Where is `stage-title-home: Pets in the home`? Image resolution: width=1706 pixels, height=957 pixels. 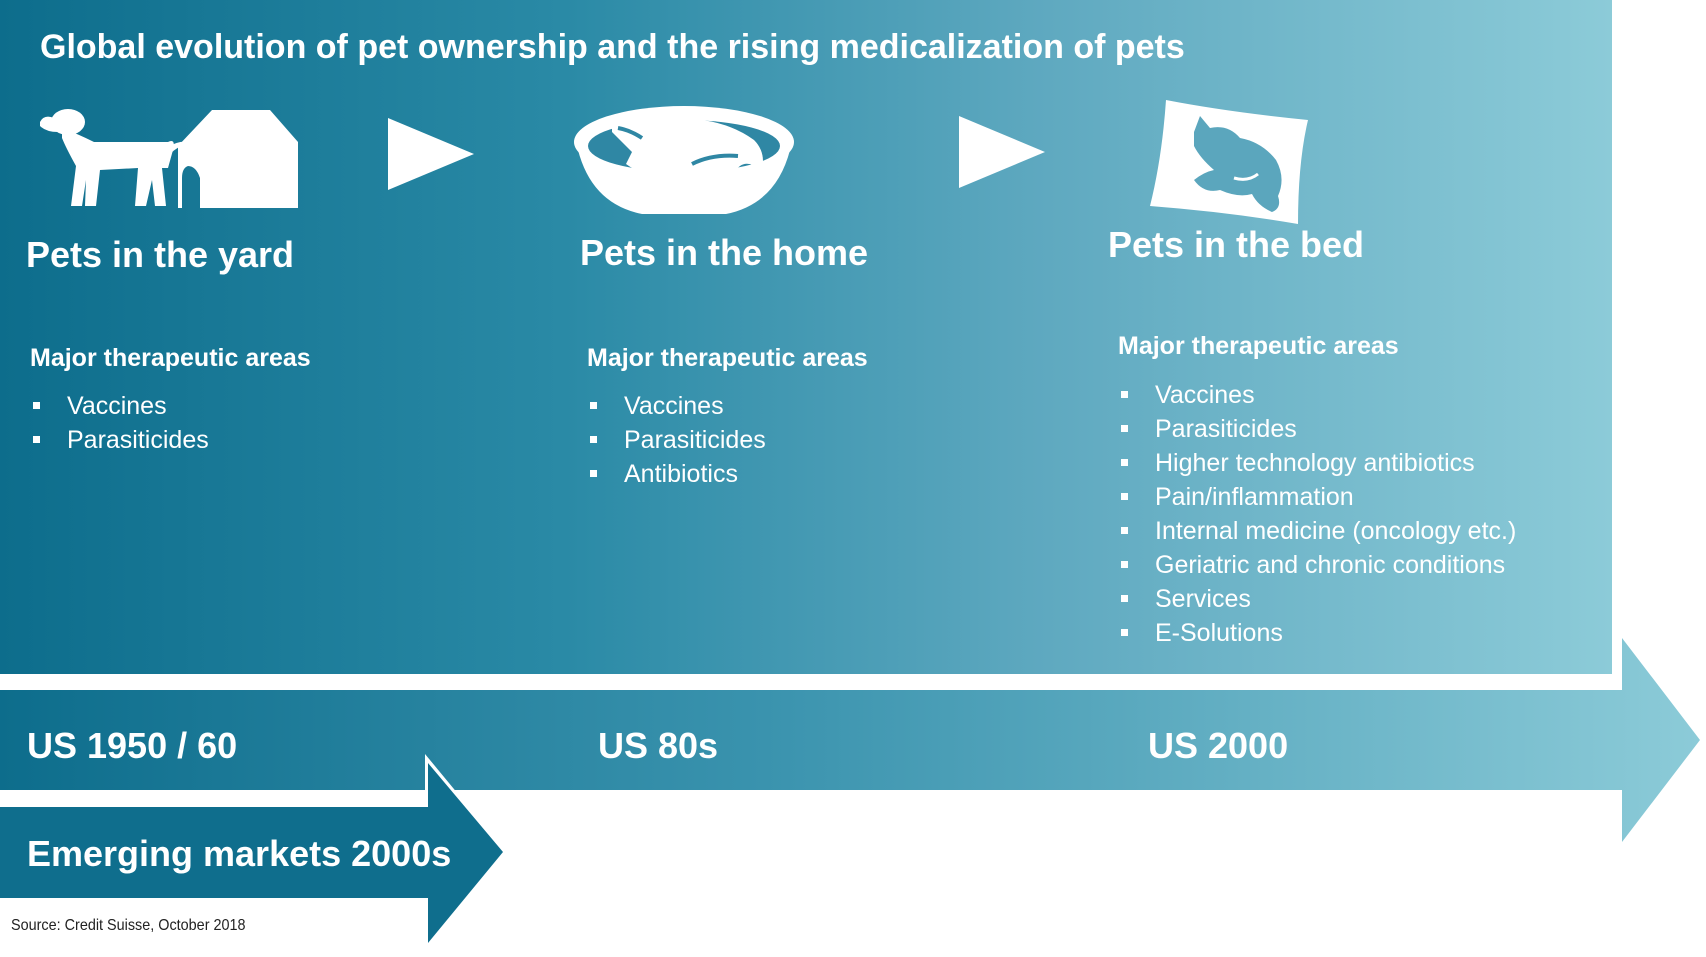
stage-title-home: Pets in the home is located at coordinates (724, 252).